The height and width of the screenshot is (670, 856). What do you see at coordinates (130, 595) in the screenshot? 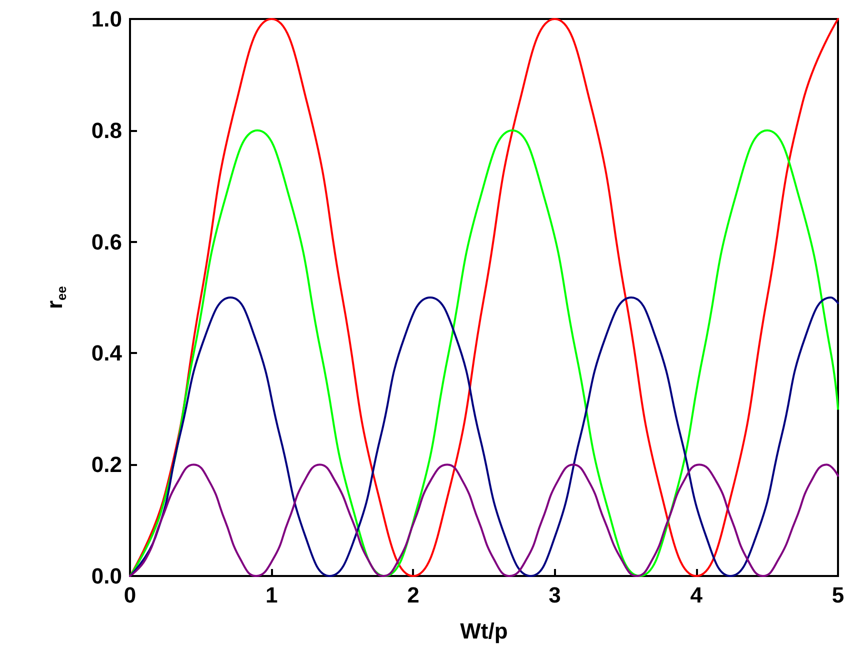
I see `x-tick-label: 0` at bounding box center [130, 595].